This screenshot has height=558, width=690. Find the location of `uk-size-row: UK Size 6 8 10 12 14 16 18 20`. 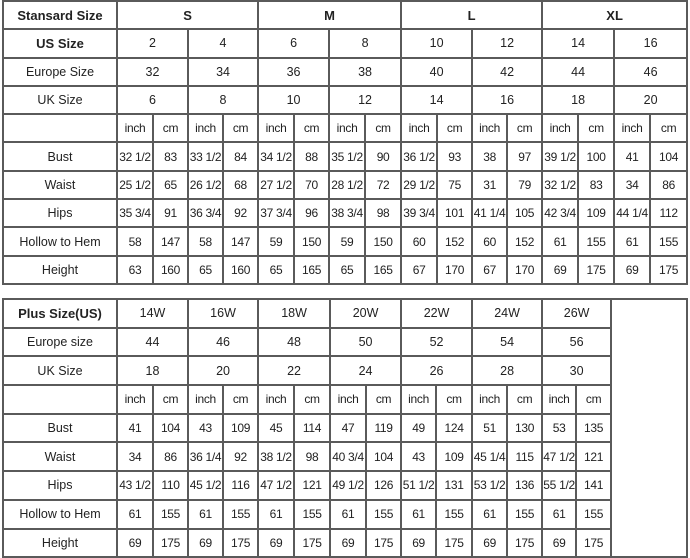

uk-size-row: UK Size 6 8 10 12 14 16 18 20 is located at coordinates (345, 100).